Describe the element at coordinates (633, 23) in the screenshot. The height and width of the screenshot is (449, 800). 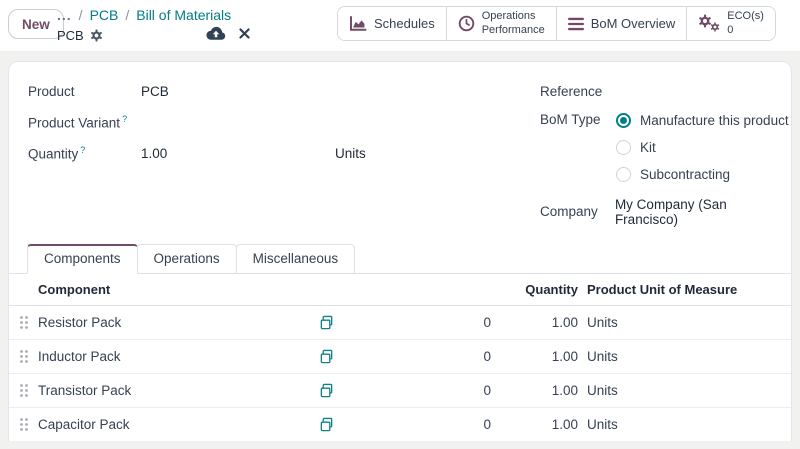
I see `smart-button-label: BoM Overview` at that location.